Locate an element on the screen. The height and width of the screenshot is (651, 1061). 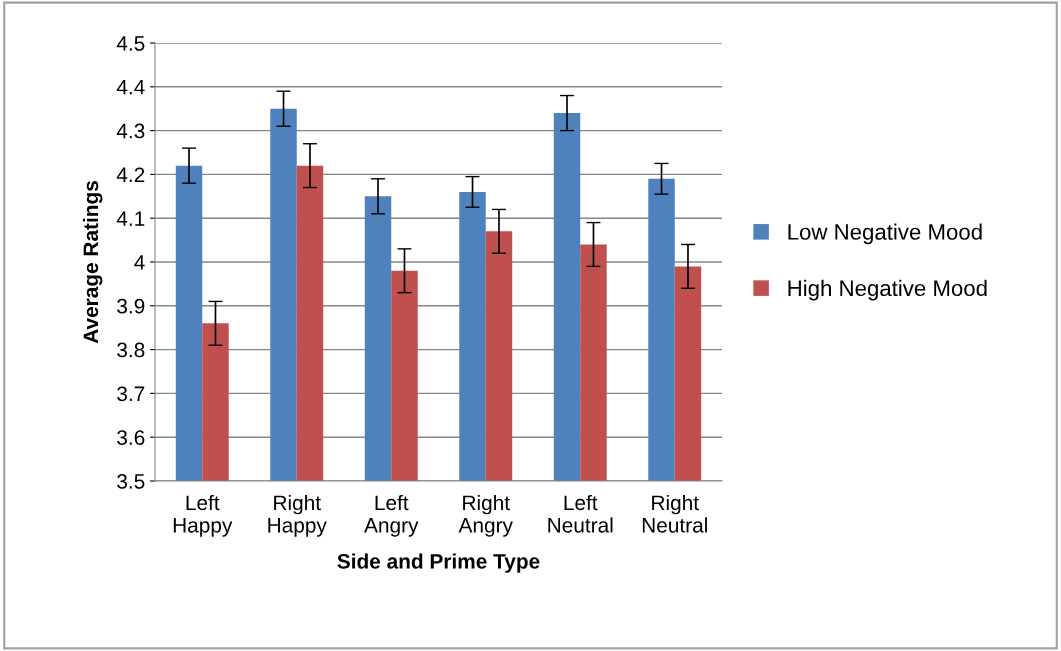
x-tick-label: Right Angry is located at coordinates (485, 515).